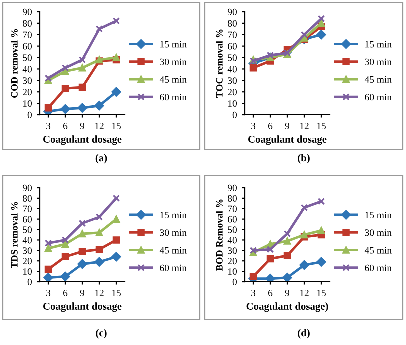 Image resolution: width=406 pixels, height=345 pixels. Describe the element at coordinates (219, 236) in the screenshot. I see `y-axis-title: BOD Removal %` at that location.